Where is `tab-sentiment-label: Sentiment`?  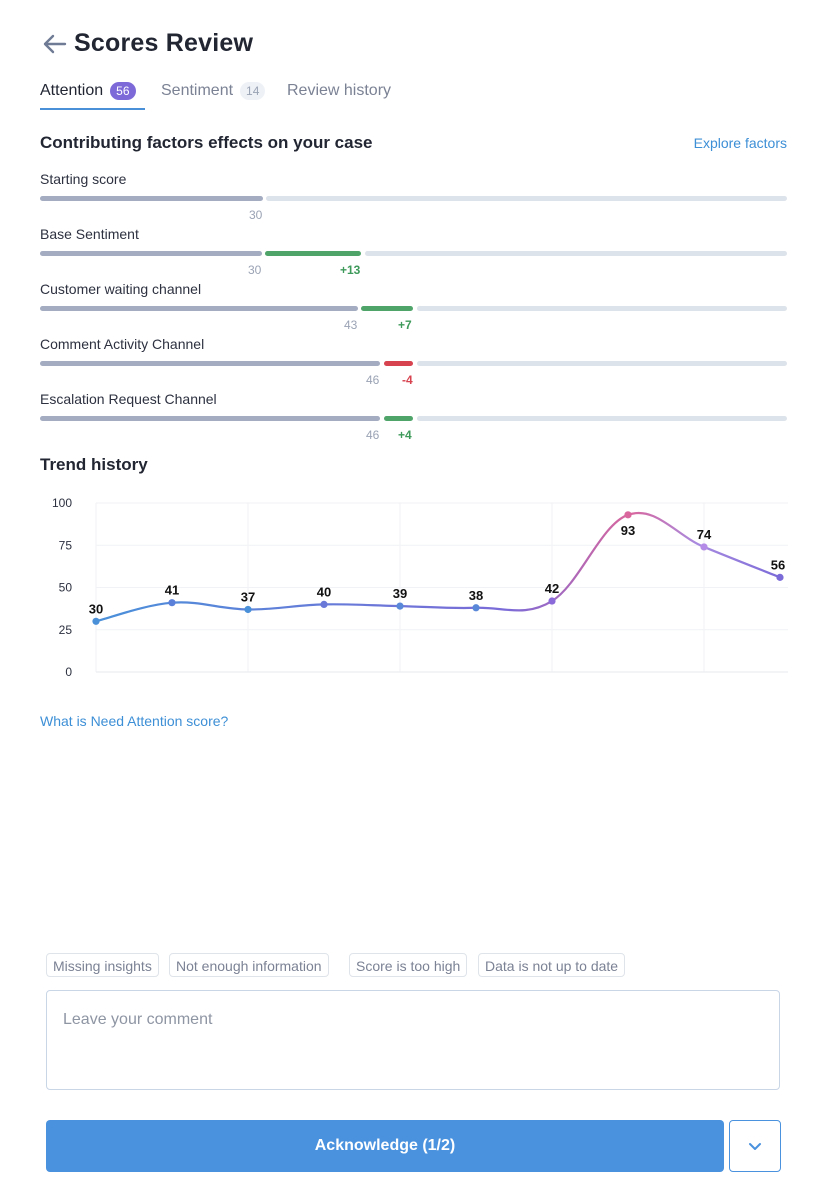 tab-sentiment-label: Sentiment is located at coordinates (197, 90).